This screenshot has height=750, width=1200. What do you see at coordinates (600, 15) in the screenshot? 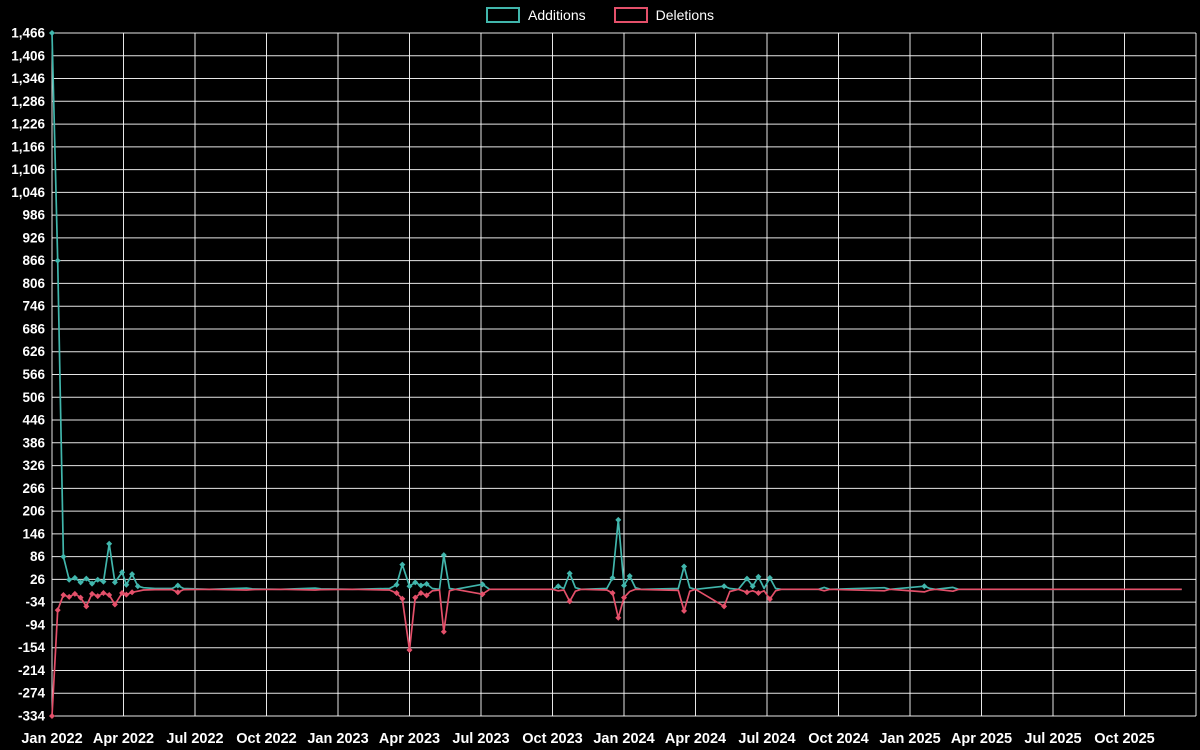
I see `chart-legend: Additions Deletions` at bounding box center [600, 15].